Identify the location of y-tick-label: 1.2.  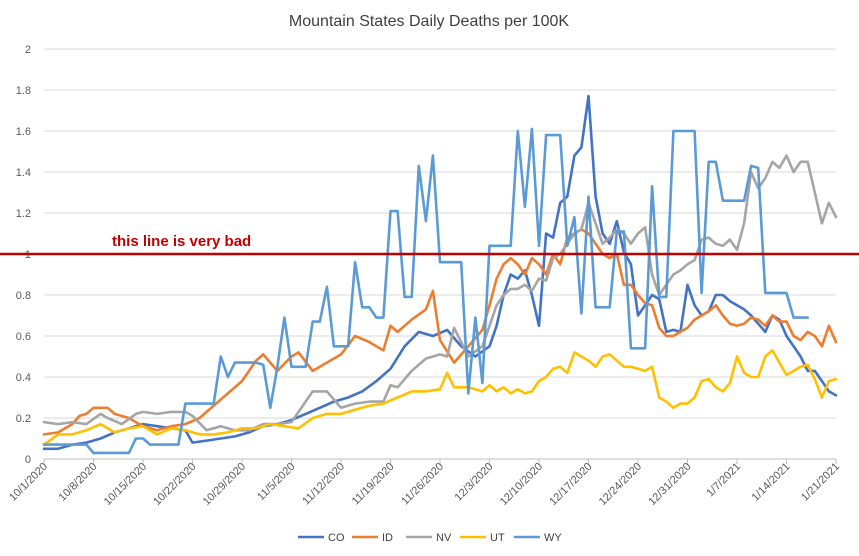
(23, 214).